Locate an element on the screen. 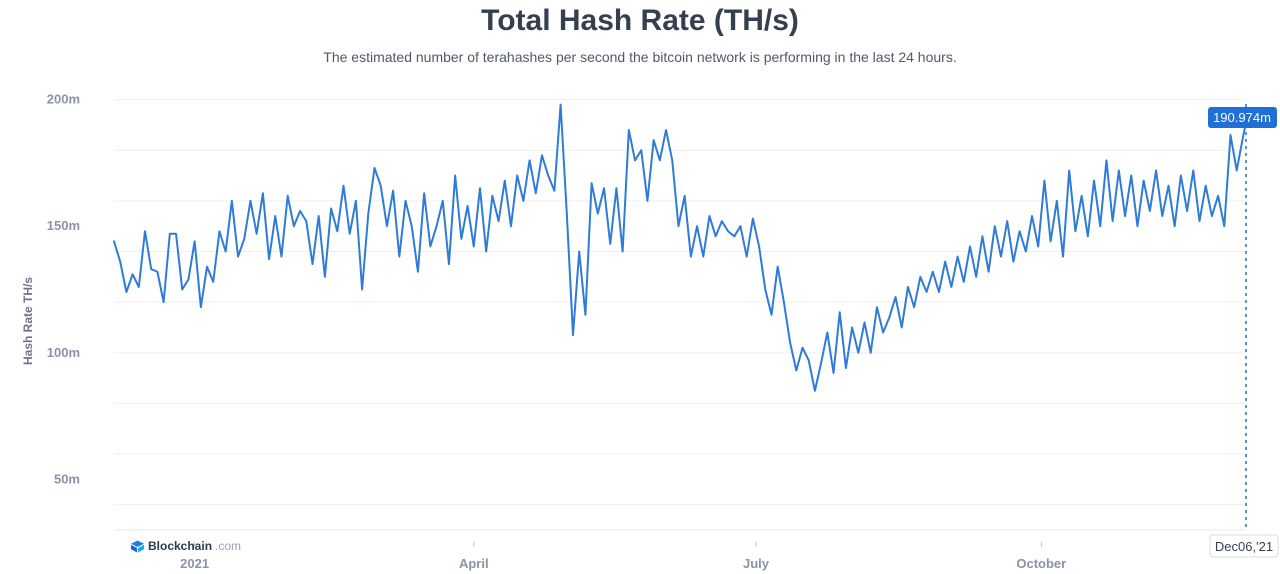 The height and width of the screenshot is (574, 1280). y-tick-label: 200m is located at coordinates (63, 99).